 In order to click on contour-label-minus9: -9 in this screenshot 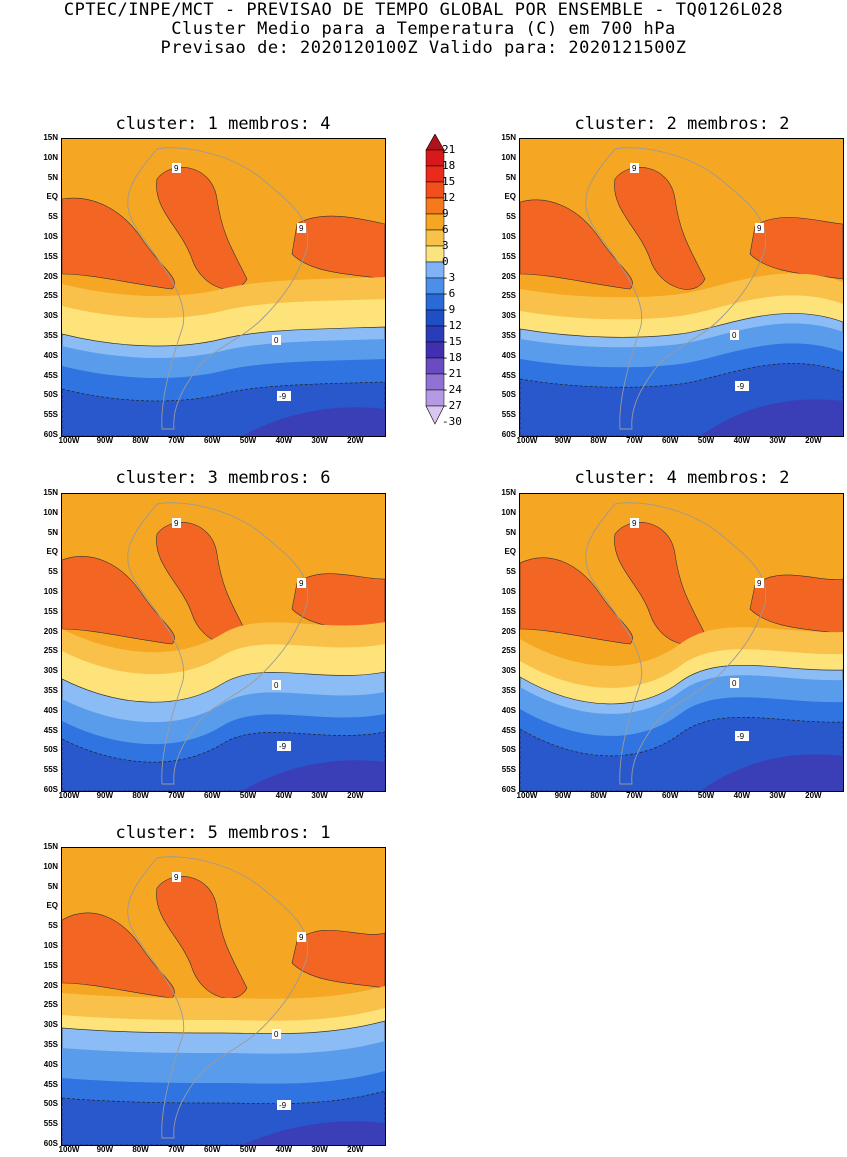, I will do `click(284, 396)`.